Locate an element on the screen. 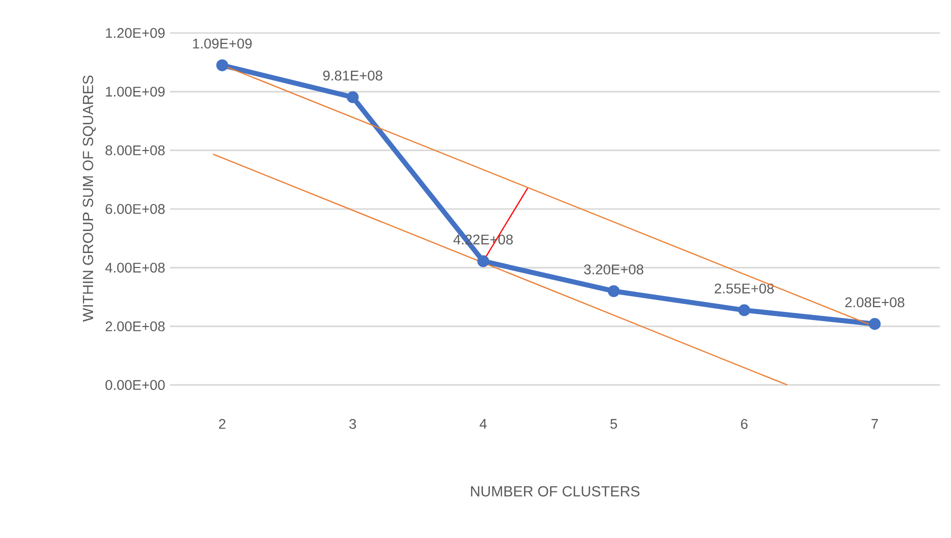  x-tick-label: 4 is located at coordinates (483, 424).